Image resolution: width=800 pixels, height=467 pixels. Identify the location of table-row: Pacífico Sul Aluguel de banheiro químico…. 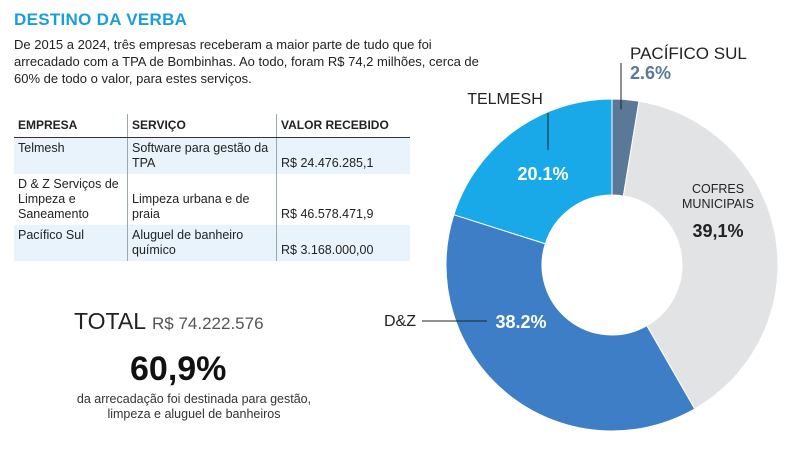
(212, 243).